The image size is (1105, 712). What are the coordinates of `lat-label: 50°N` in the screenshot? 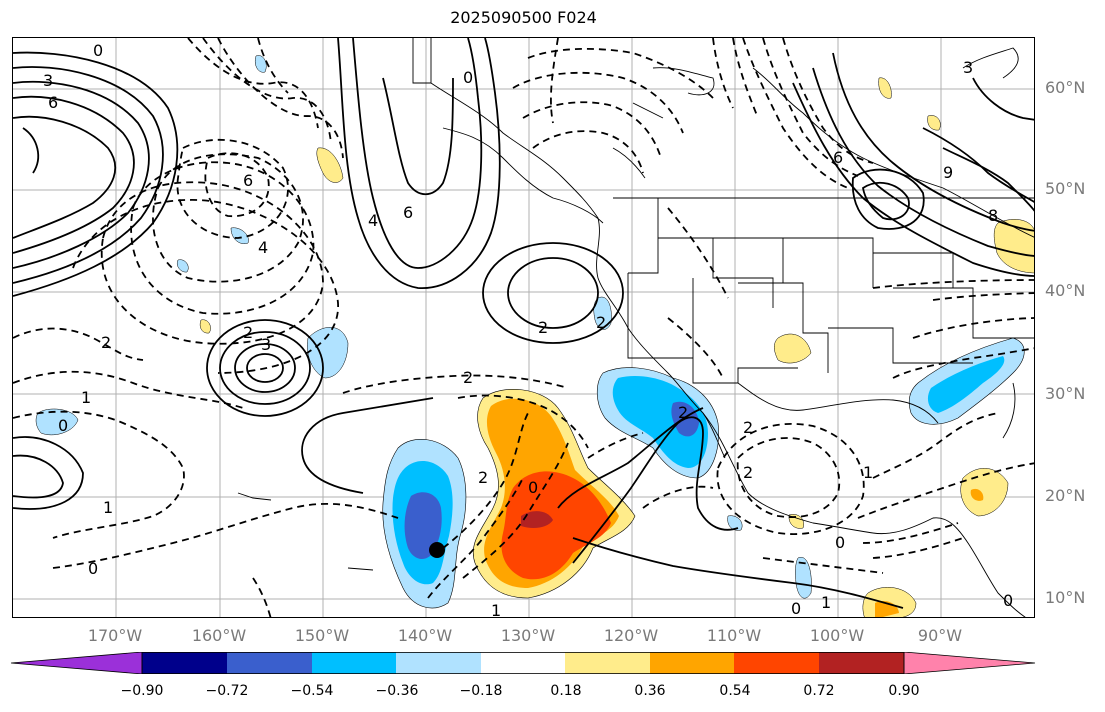 It's located at (1065, 188).